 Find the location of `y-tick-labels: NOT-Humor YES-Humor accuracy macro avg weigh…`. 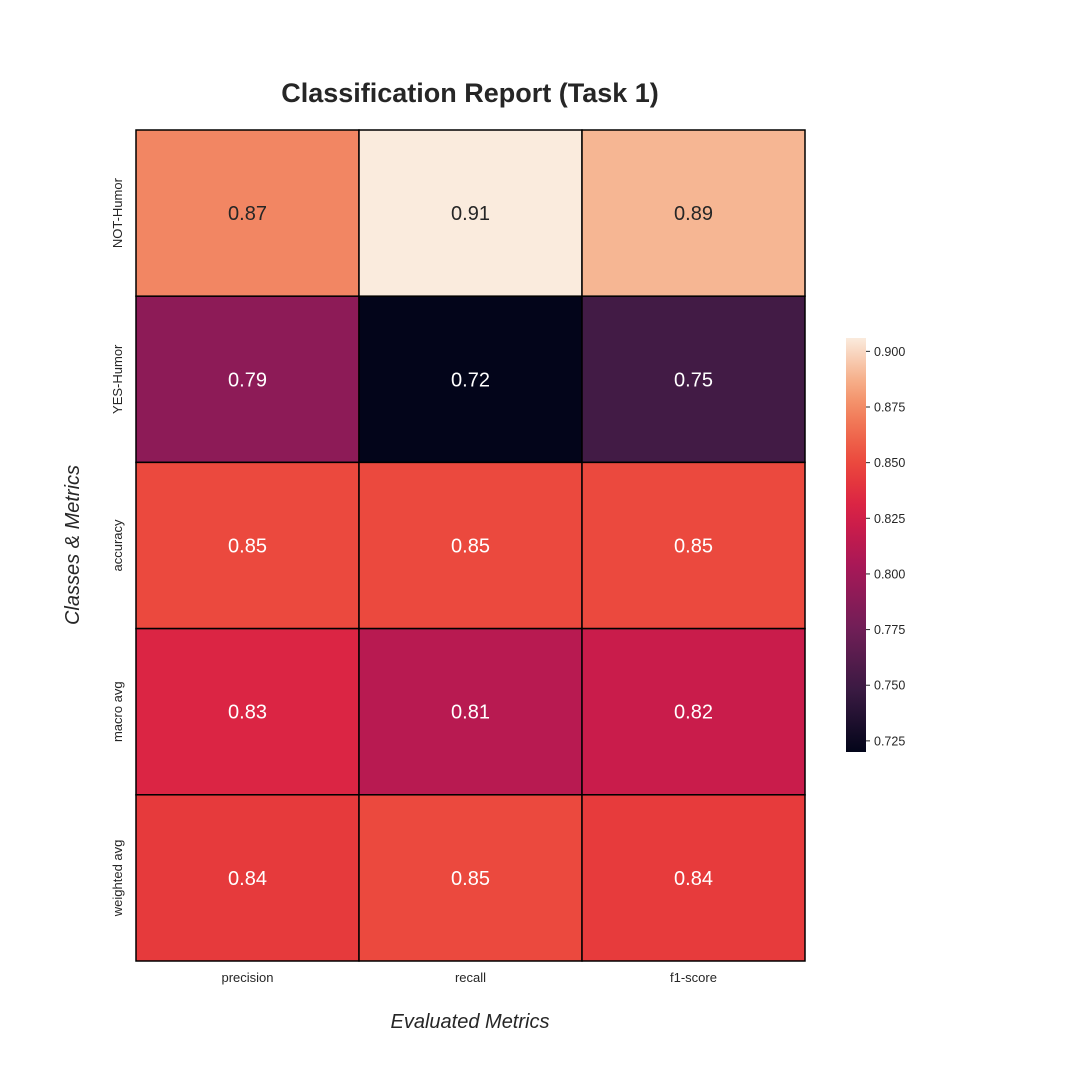

y-tick-labels: NOT-Humor YES-Humor accuracy macro avg weigh… is located at coordinates (117, 547).